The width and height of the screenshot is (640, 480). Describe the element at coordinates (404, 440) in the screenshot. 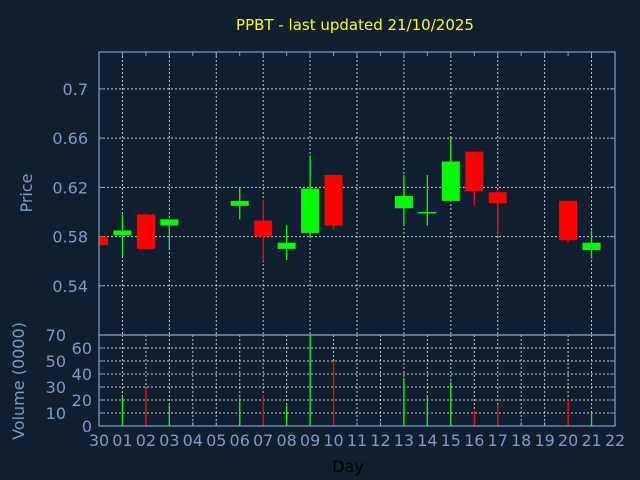

I see `x-tick-label: 13` at that location.